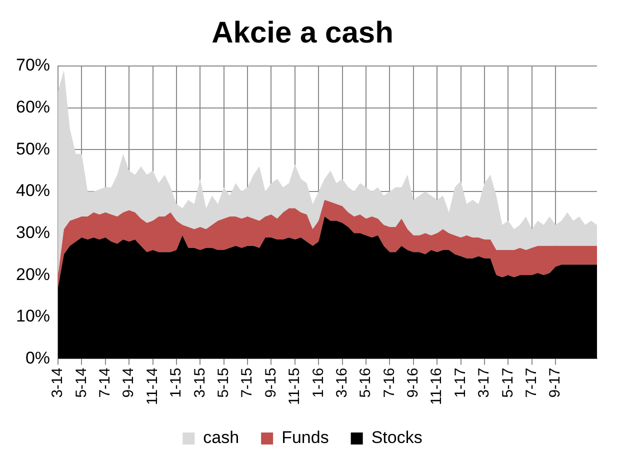 This screenshot has width=625, height=457. Describe the element at coordinates (318, 383) in the screenshot. I see `x-tick-label: 1-16` at that location.